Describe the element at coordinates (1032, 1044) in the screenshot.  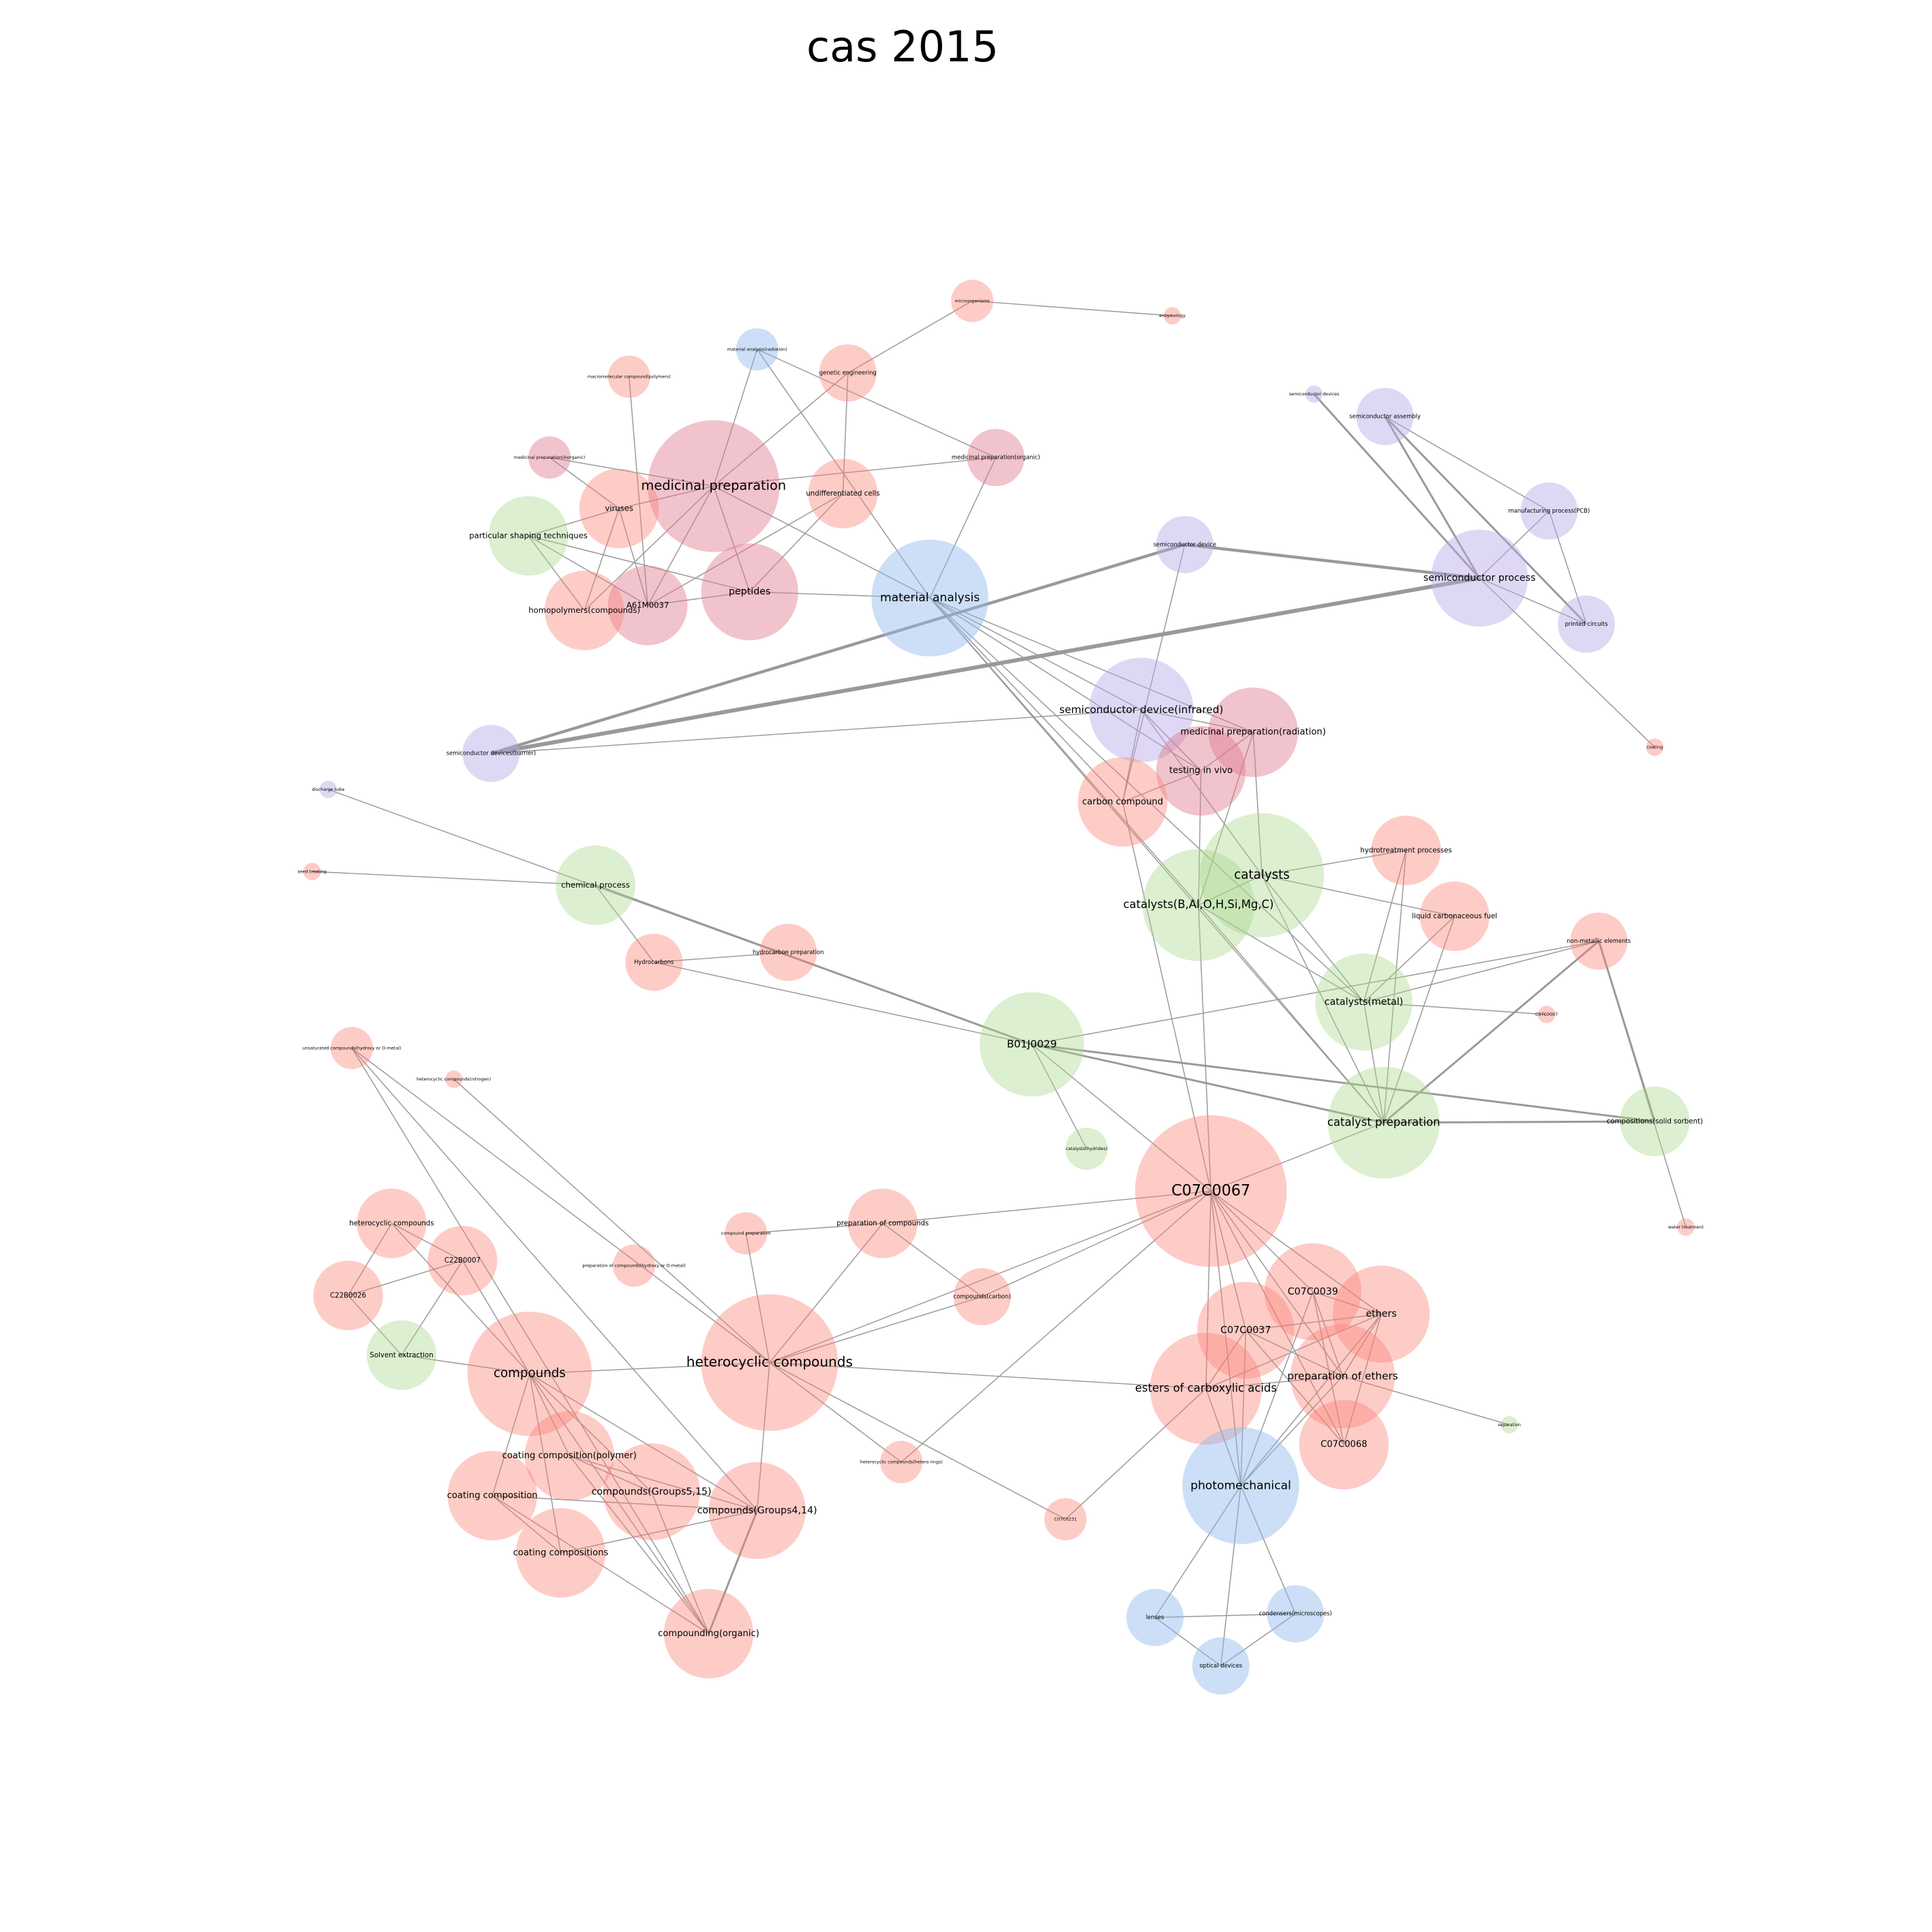
I see `node-label: B01J0029` at that location.